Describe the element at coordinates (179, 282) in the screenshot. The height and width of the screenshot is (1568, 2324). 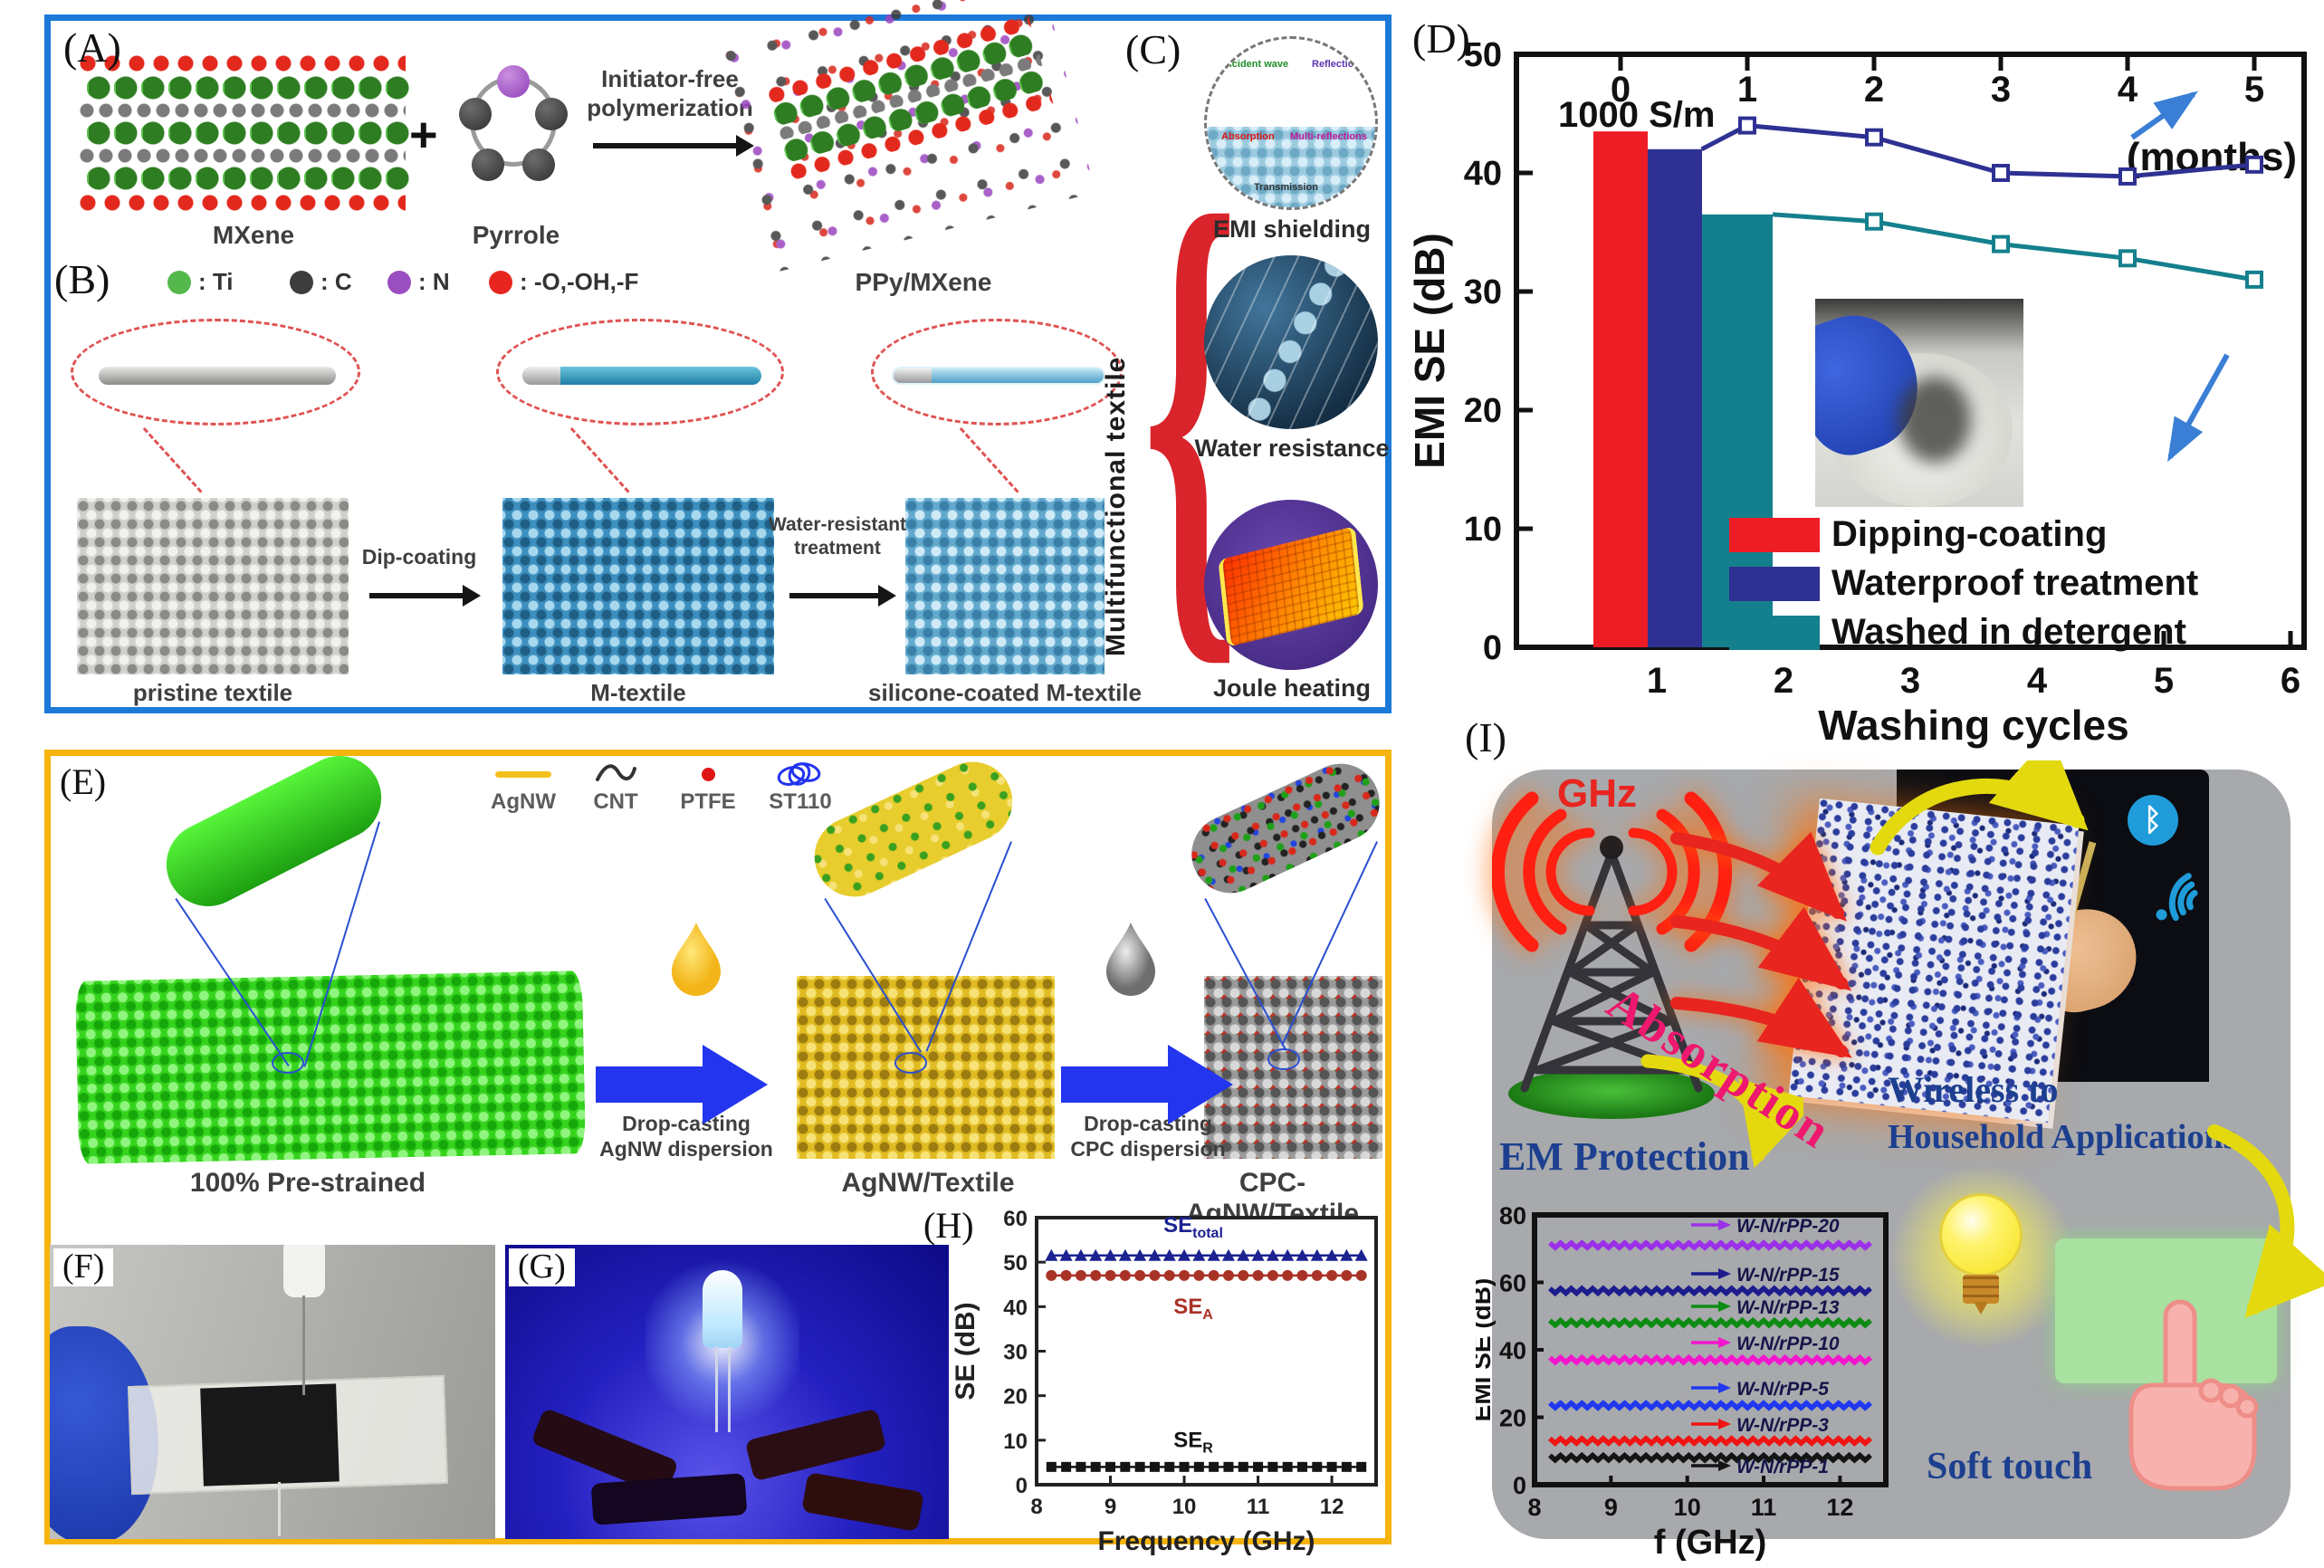
I see `ti-dot-icon` at that location.